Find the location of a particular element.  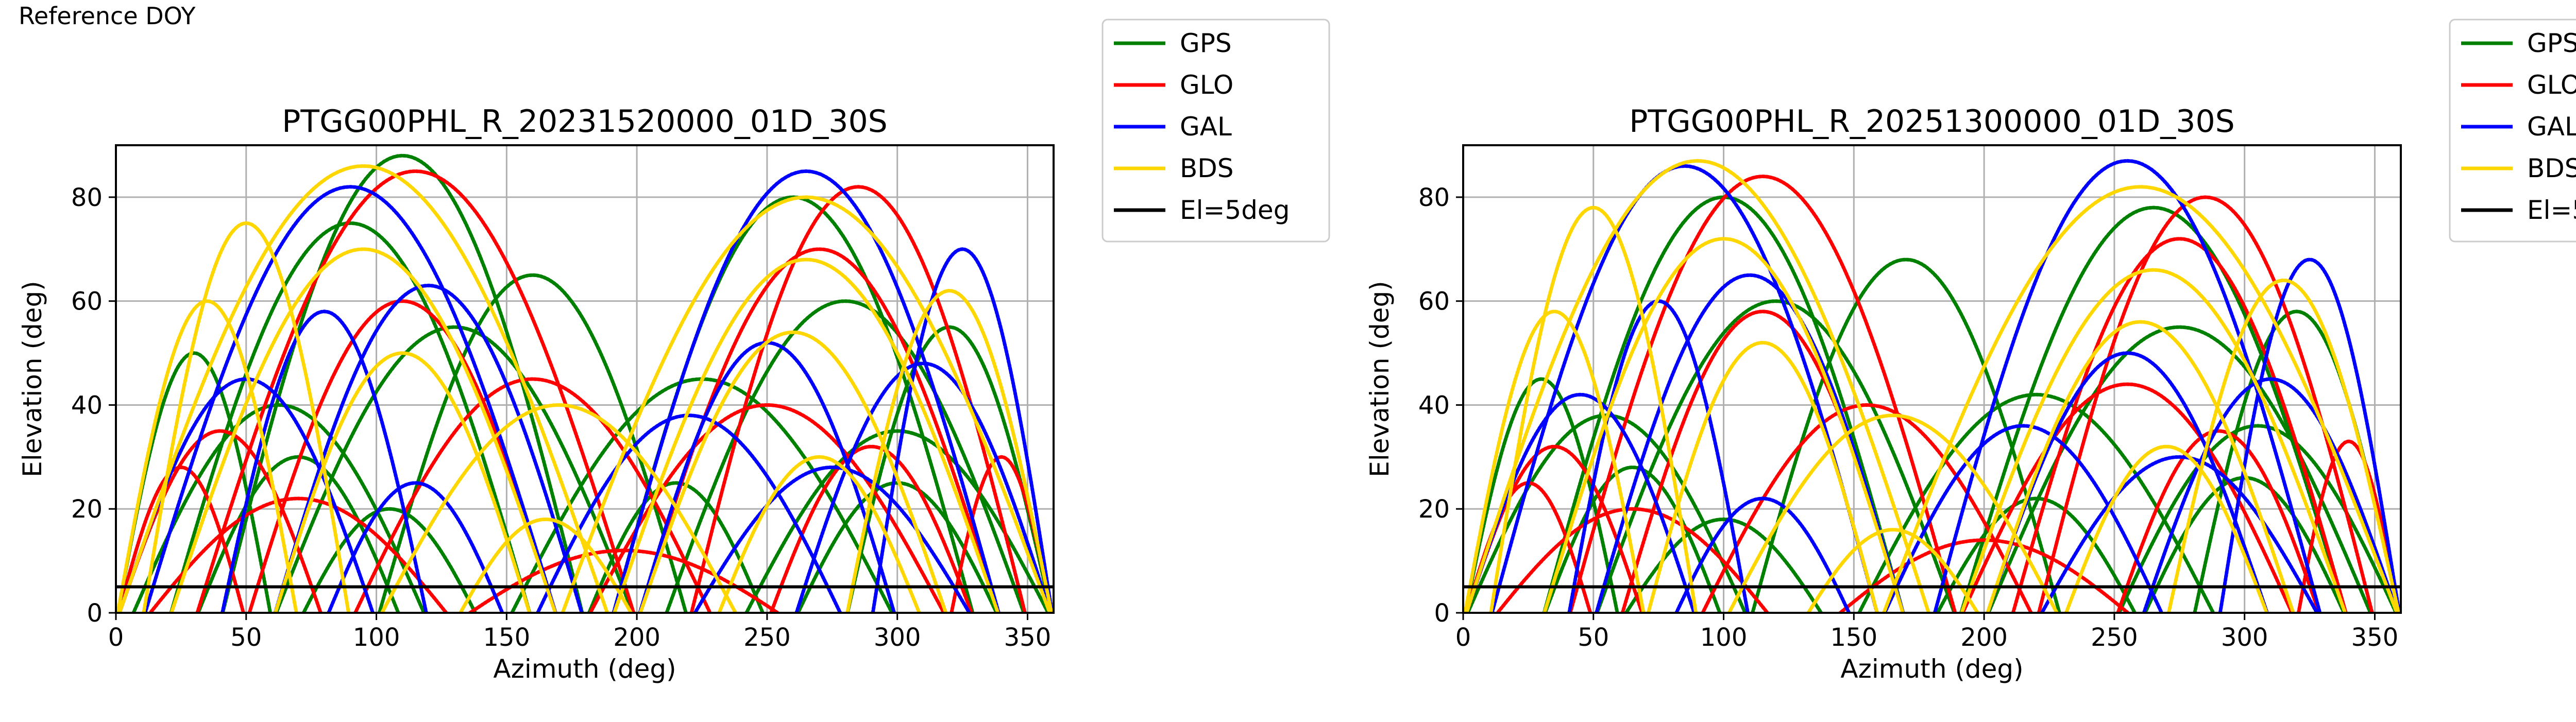

figure-label: Reference DOY is located at coordinates (108, 16).